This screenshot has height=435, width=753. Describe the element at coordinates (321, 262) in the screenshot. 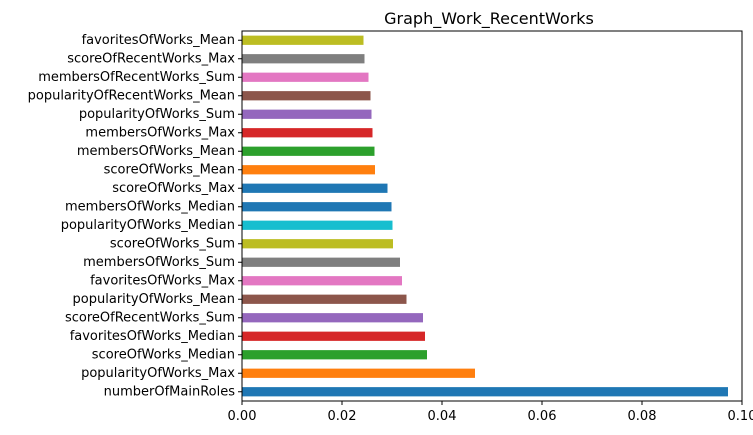

I see `bar-membersOfWorks_Sum` at that location.